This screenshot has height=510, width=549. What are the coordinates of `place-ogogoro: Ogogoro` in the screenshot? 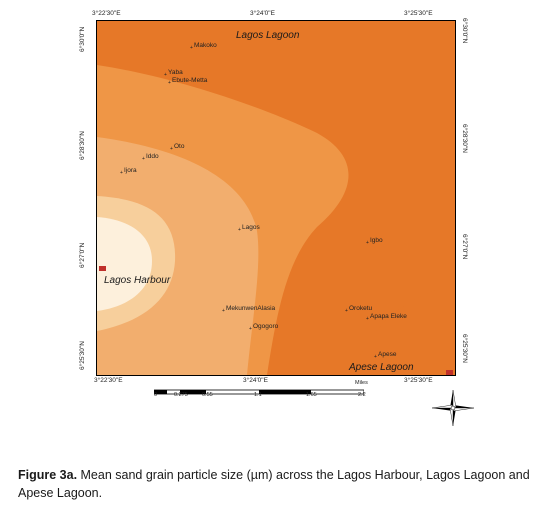 It's located at (263, 327).